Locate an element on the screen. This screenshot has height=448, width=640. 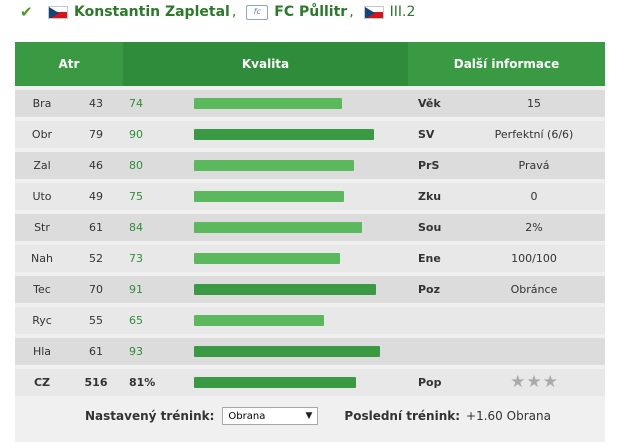
total-quality: 81% is located at coordinates (153, 382).